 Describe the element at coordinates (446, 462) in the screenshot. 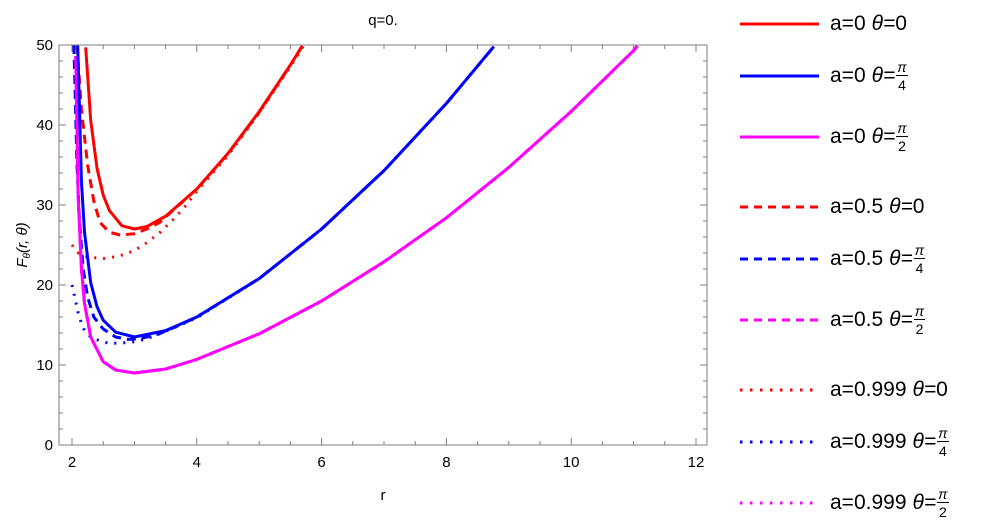

I see `x-tick-label: 8` at that location.